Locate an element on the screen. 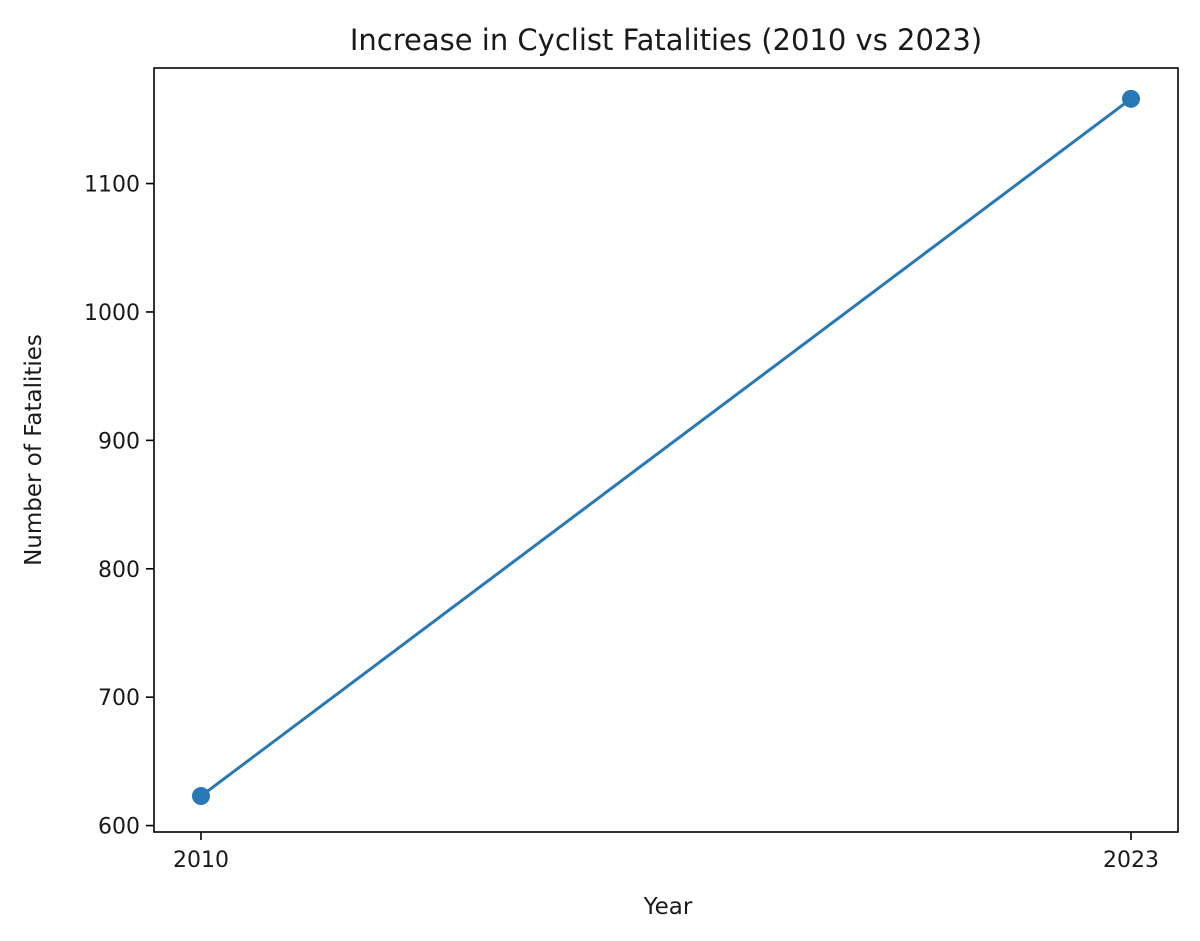 The width and height of the screenshot is (1200, 941). y-tick-label-4: 1000 is located at coordinates (112, 313).